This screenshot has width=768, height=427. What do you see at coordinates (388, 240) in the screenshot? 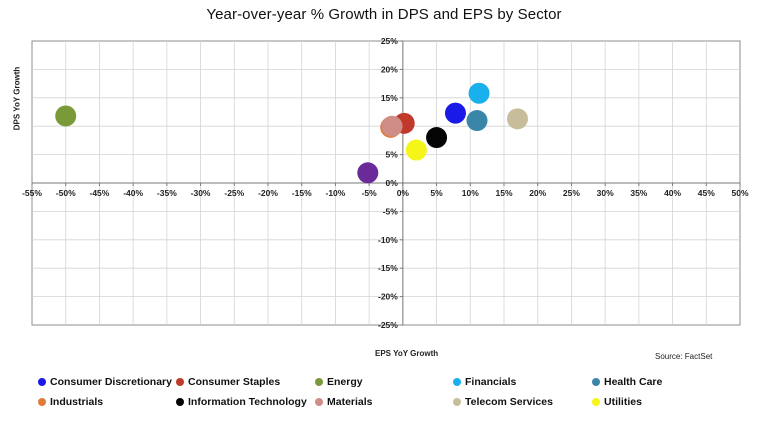
I see `y-tick-label: -10%` at bounding box center [388, 240].